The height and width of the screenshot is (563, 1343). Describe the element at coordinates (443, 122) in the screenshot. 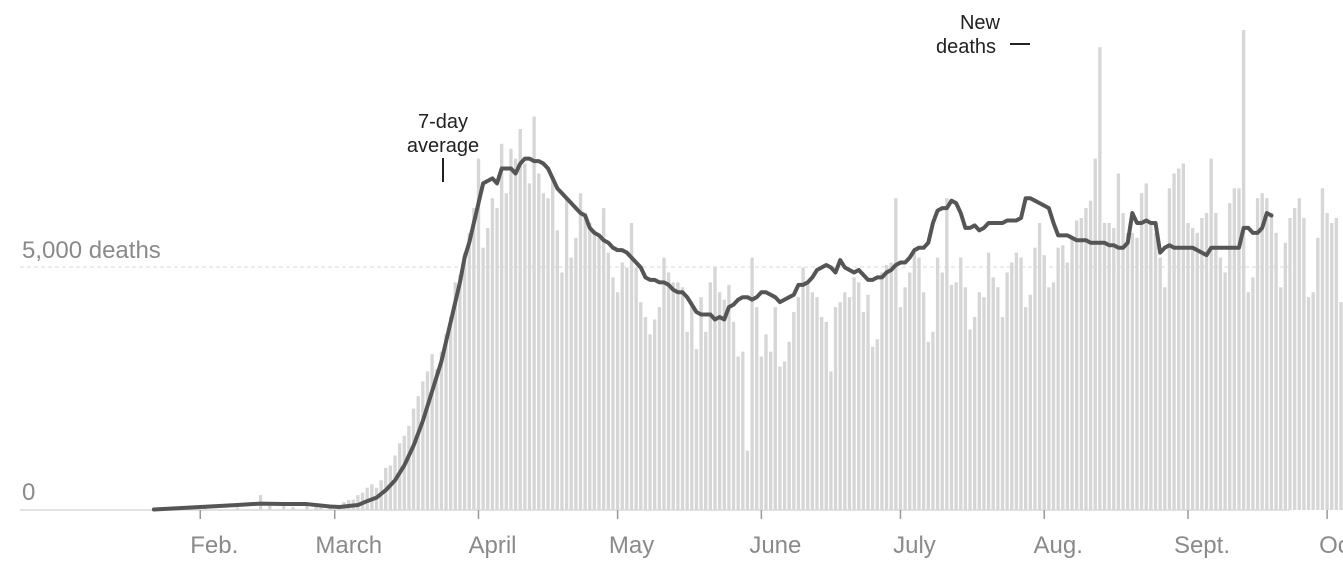

I see `average-annotation-line1: 7-day` at that location.